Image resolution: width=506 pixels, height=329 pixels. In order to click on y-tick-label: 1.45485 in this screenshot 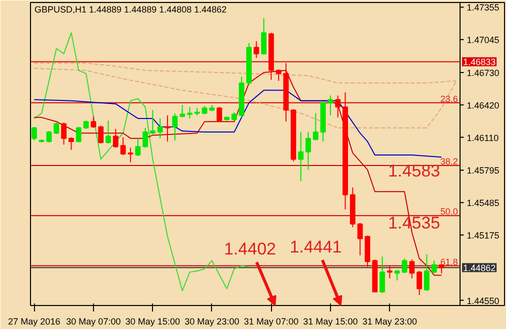, I will do `click(483, 203)`.